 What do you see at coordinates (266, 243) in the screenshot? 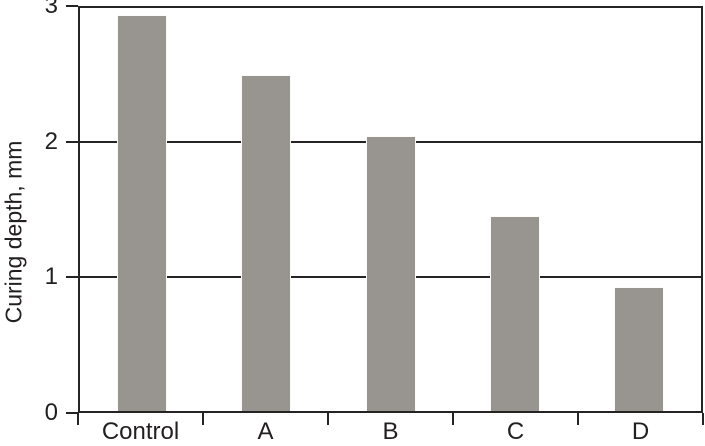
I see `bar-a` at bounding box center [266, 243].